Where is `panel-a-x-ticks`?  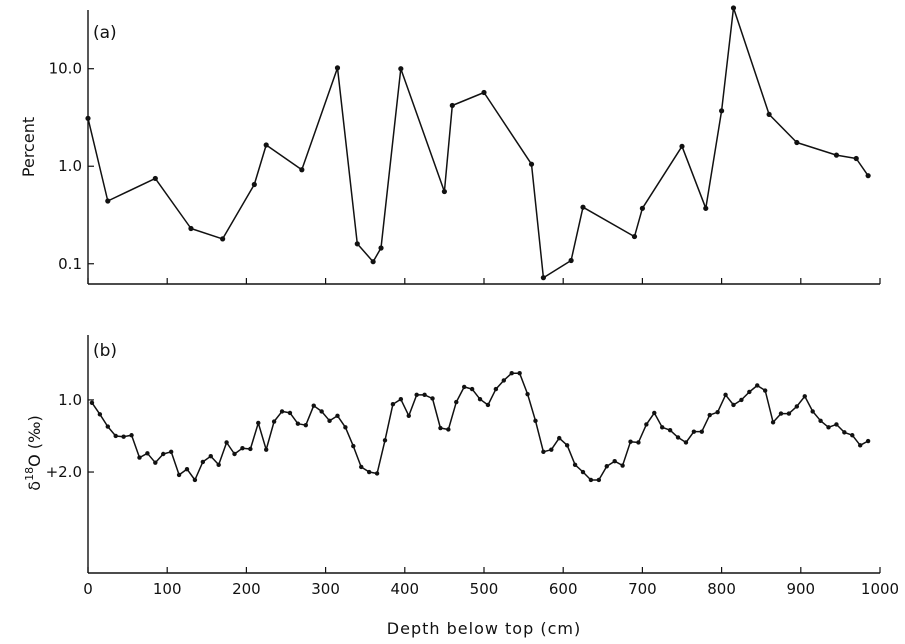 panel-a-x-ticks is located at coordinates (484, 281).